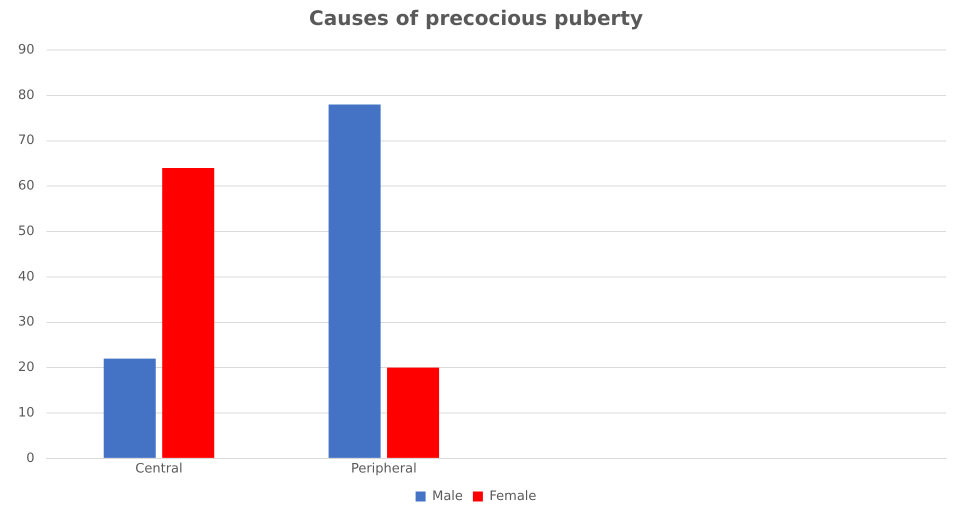 Image resolution: width=958 pixels, height=517 pixels. I want to click on legend-label: Female, so click(512, 496).